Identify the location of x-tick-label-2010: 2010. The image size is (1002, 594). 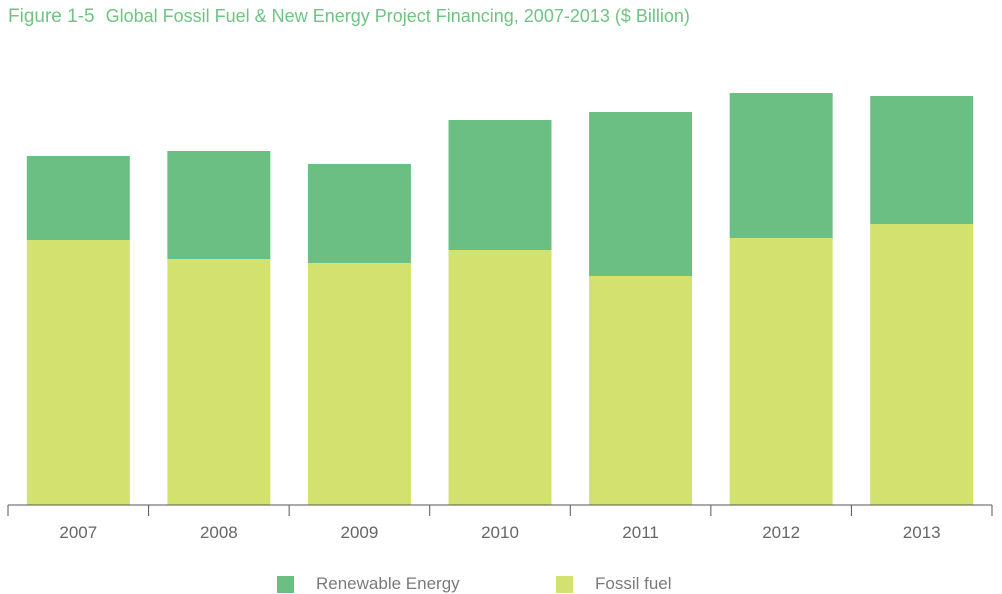
(500, 532).